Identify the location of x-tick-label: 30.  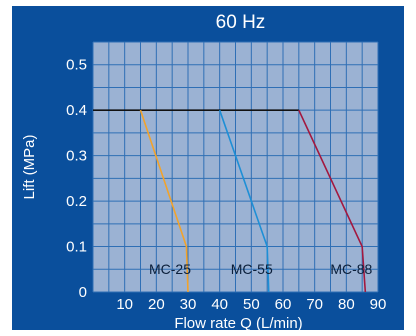
(188, 304).